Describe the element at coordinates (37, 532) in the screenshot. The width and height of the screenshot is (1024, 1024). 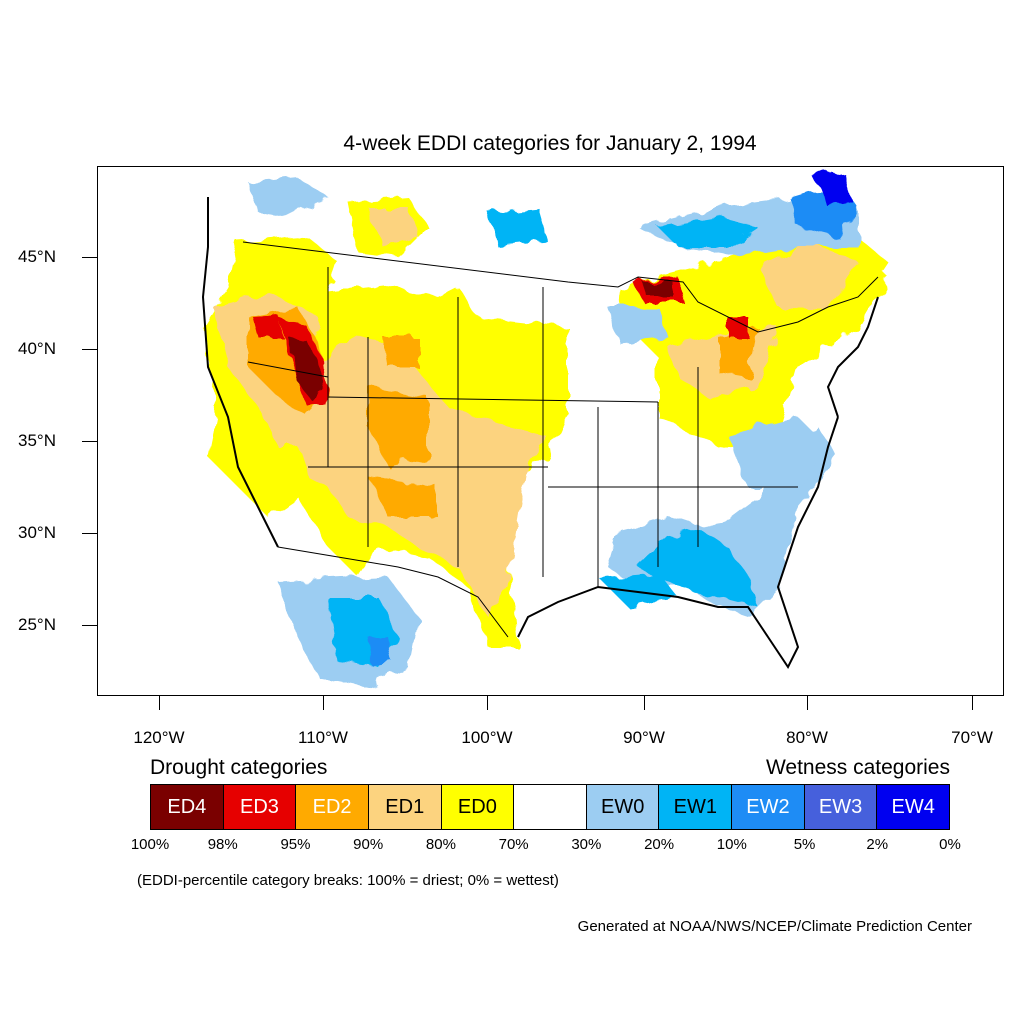
I see `lat-label-30: 30°N` at that location.